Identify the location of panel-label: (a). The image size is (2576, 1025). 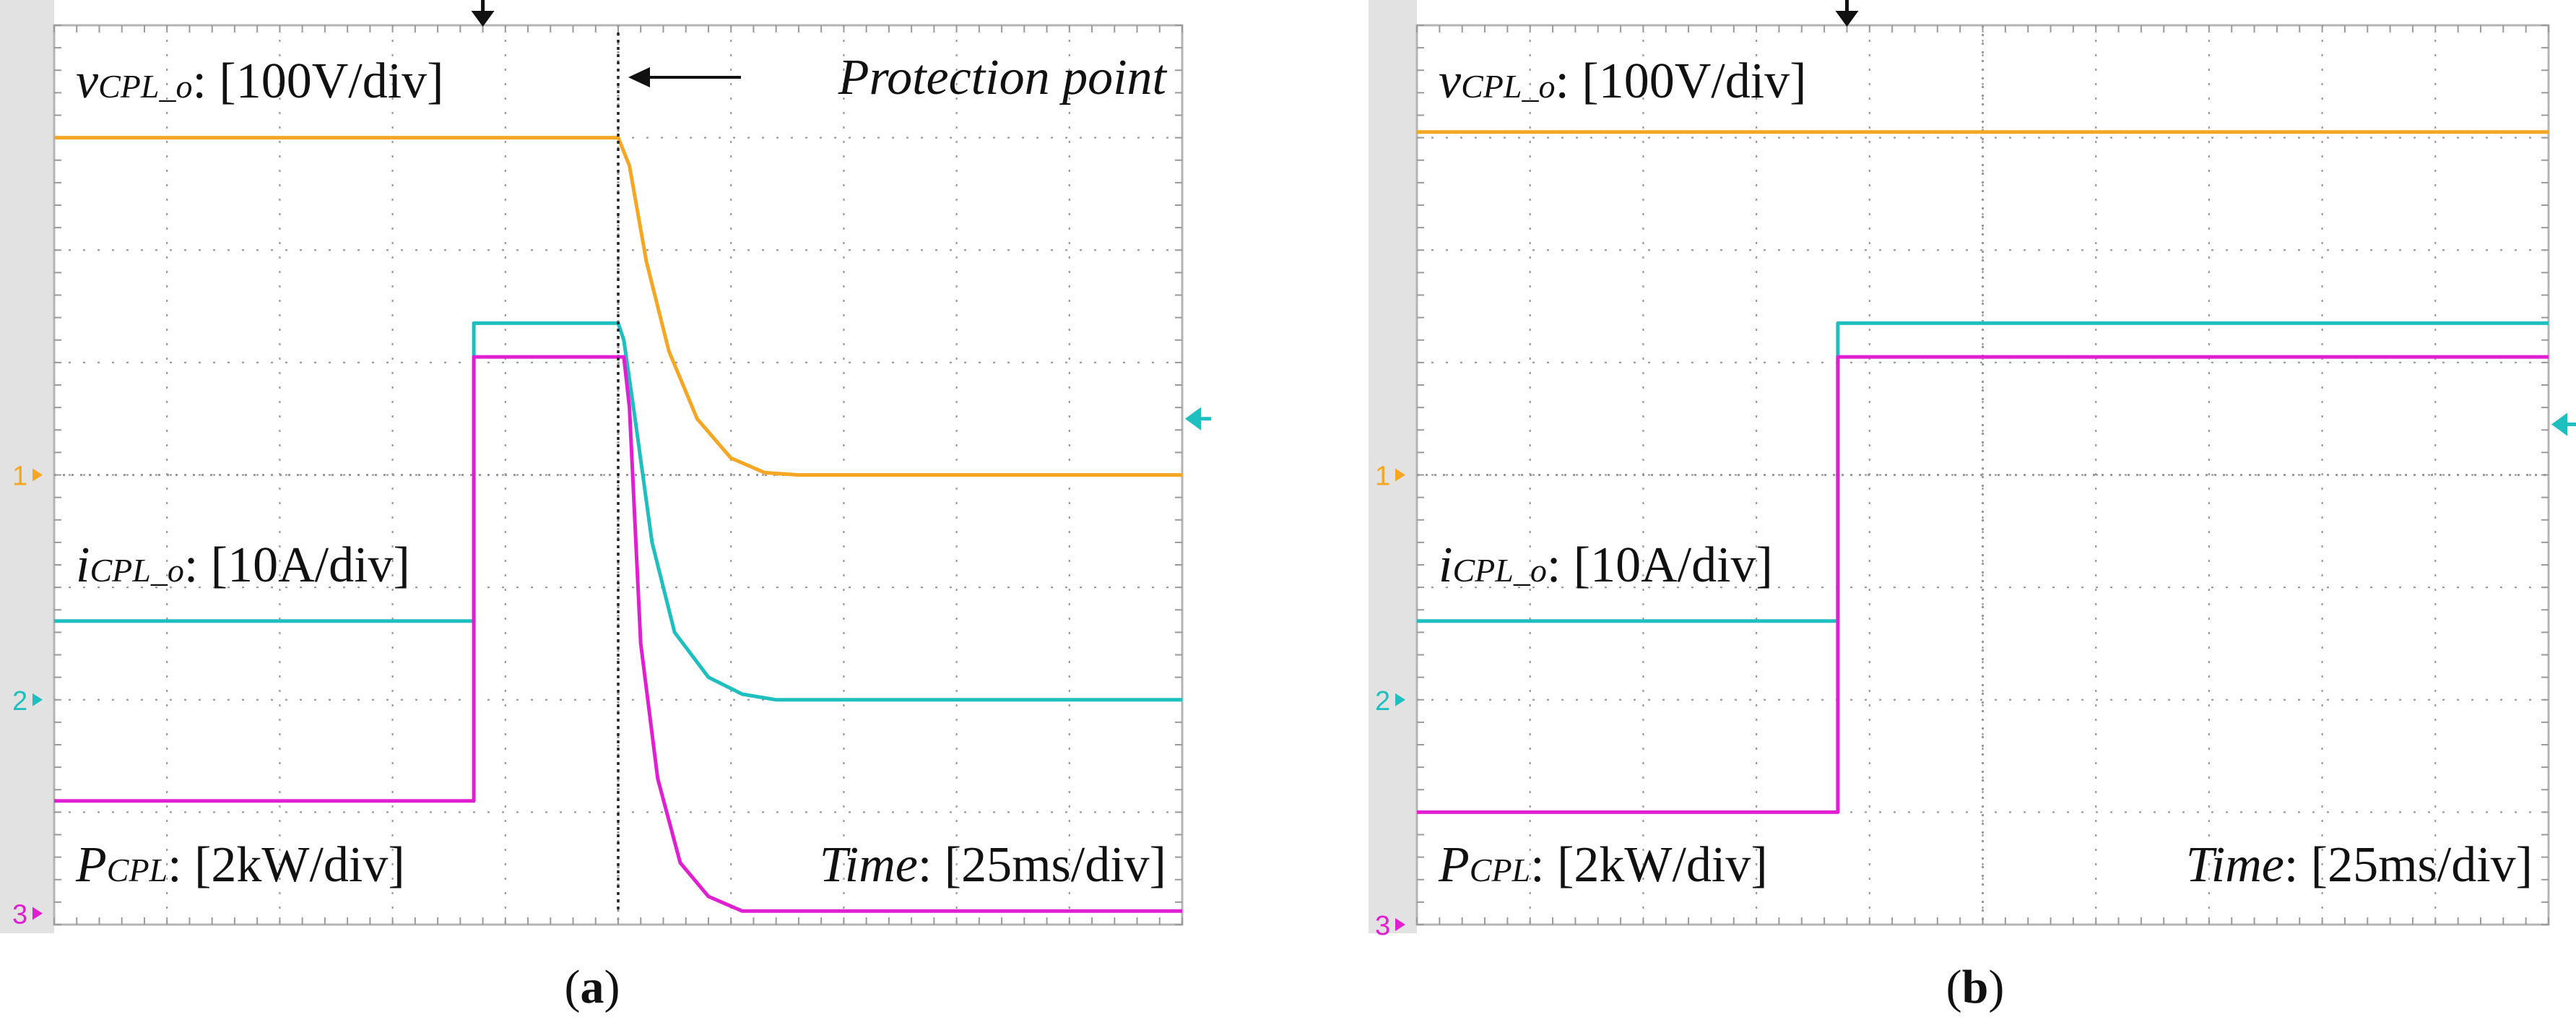
(592, 987).